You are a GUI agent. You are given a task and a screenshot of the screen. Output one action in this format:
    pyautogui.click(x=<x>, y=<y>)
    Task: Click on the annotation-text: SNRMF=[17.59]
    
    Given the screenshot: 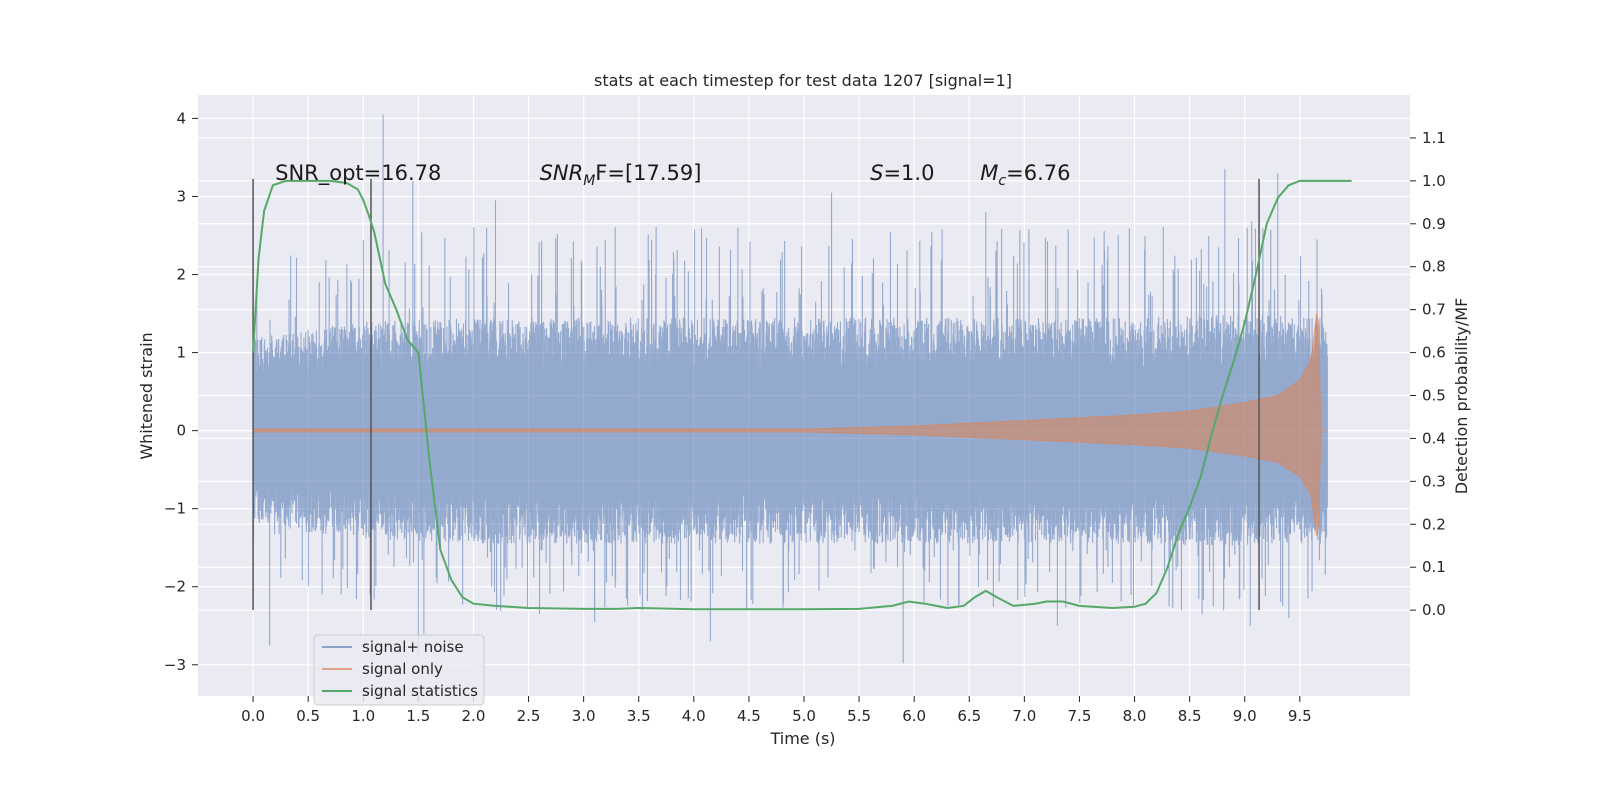 What is the action you would take?
    pyautogui.click(x=621, y=175)
    